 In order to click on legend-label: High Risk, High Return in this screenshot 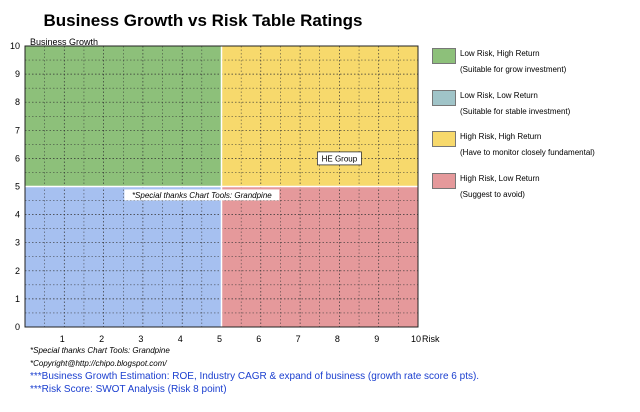, I will do `click(501, 136)`.